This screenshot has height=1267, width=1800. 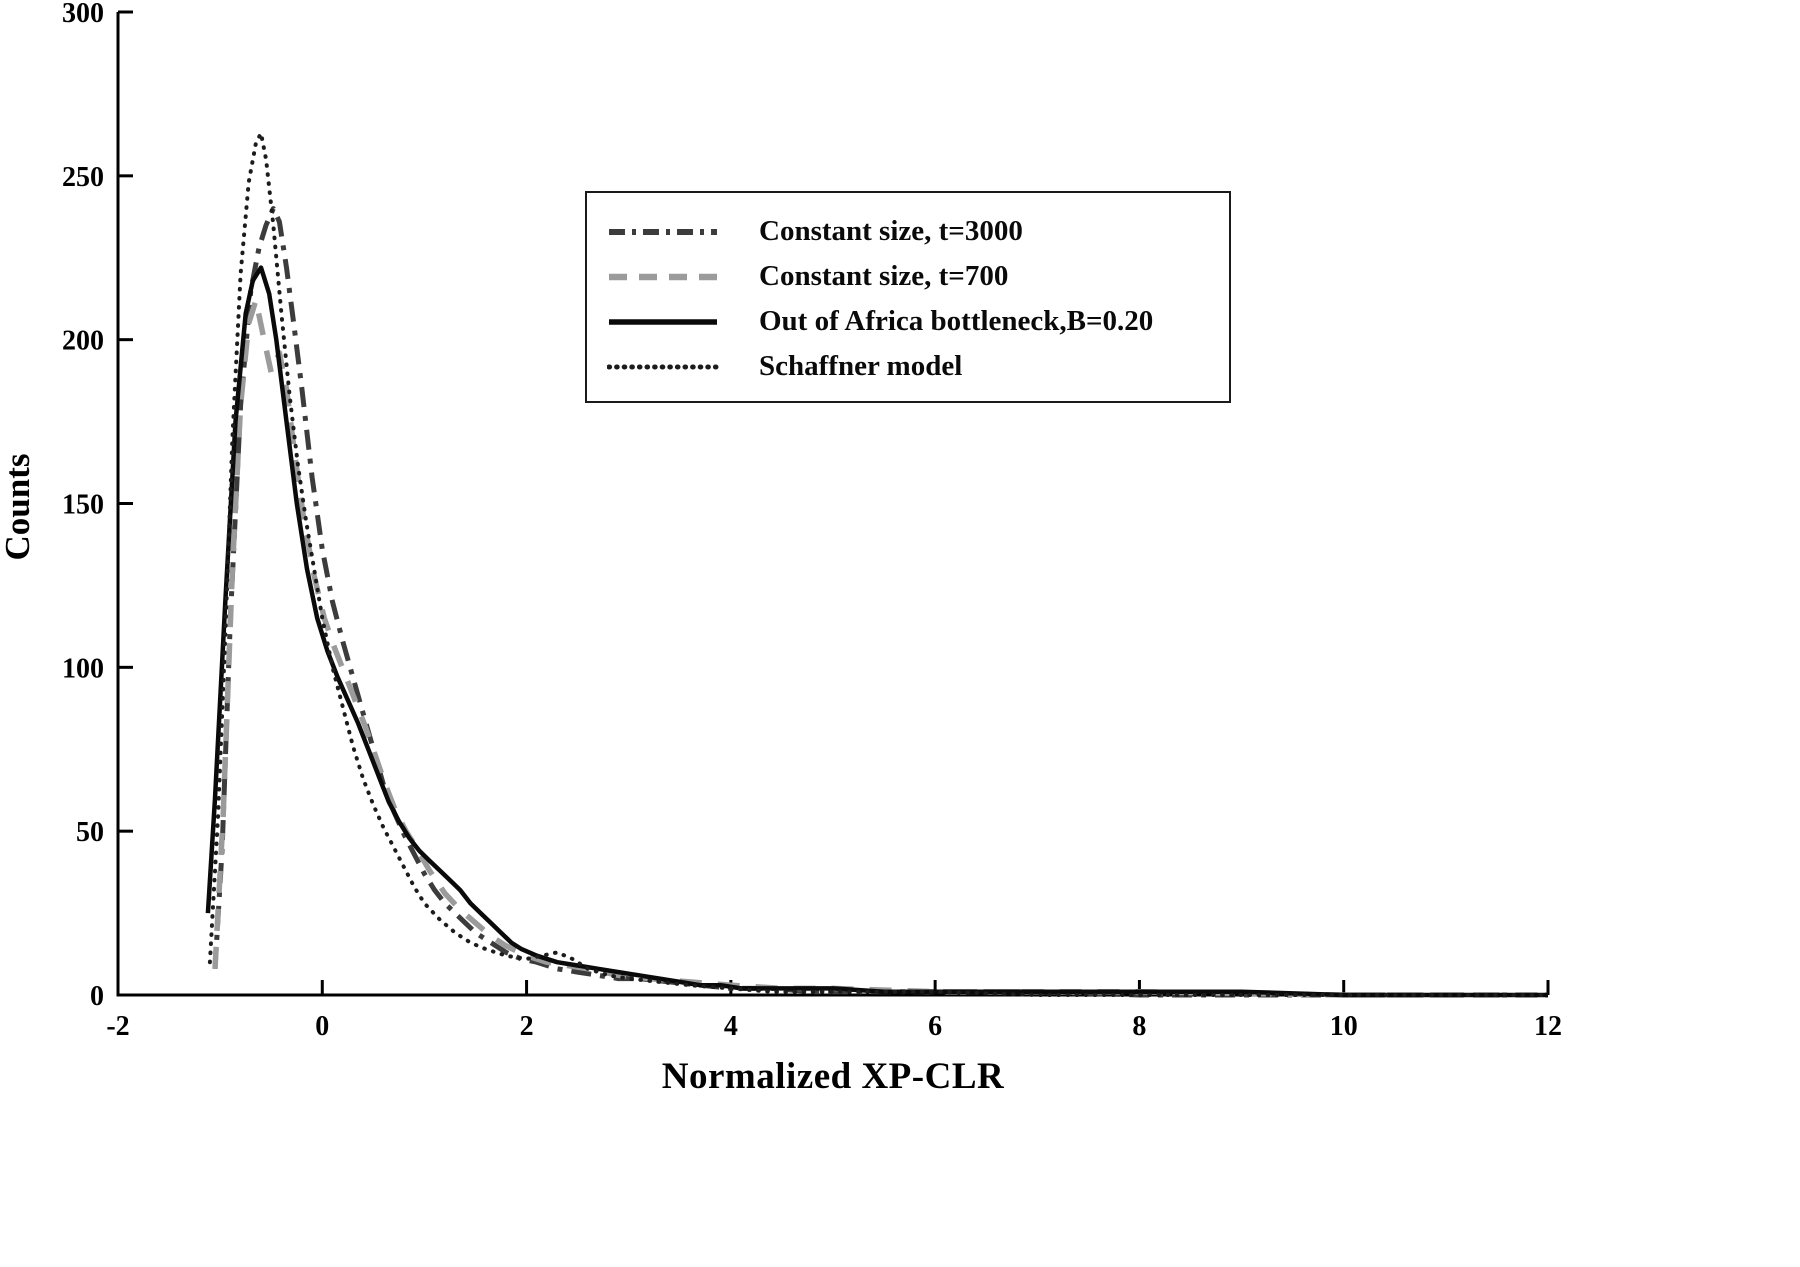 I want to click on y-tick-label: 100, so click(x=83, y=668).